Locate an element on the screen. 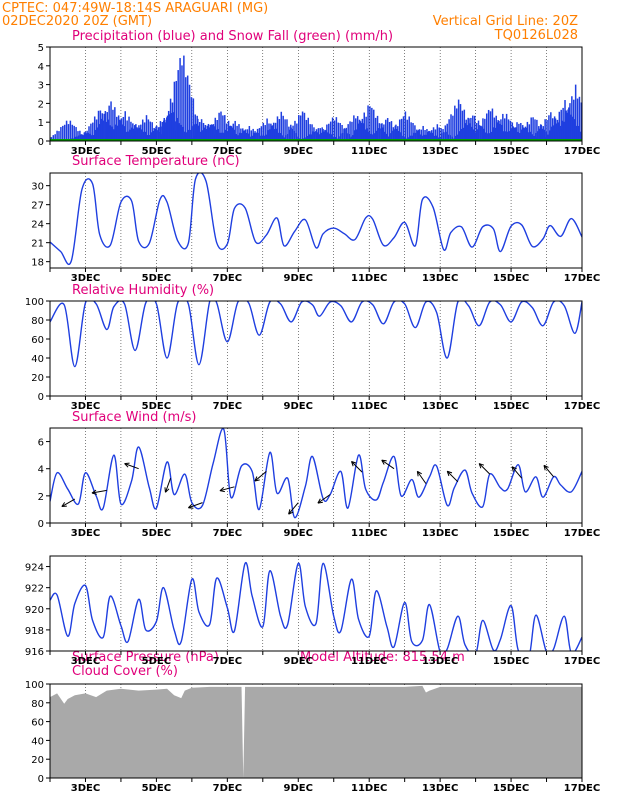 Image resolution: width=618 pixels, height=804 pixels. y-tick-label: 30 is located at coordinates (37, 187).